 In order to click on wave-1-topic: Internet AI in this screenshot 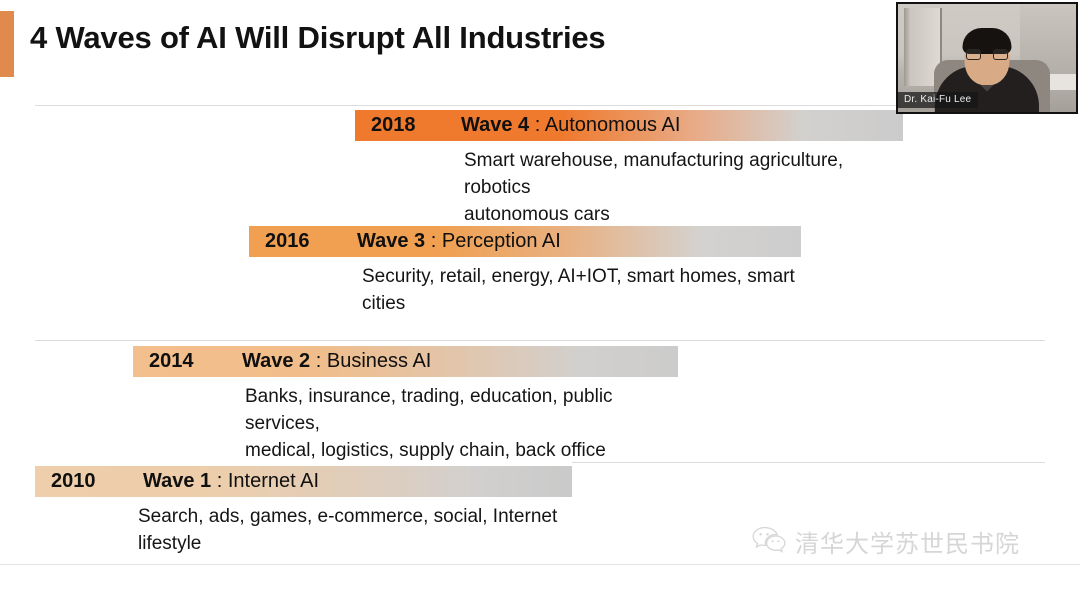, I will do `click(273, 481)`.